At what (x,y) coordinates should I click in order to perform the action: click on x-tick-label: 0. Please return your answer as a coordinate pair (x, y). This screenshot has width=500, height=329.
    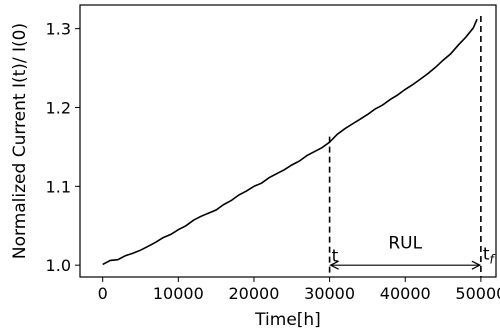
    Looking at the image, I should click on (103, 293).